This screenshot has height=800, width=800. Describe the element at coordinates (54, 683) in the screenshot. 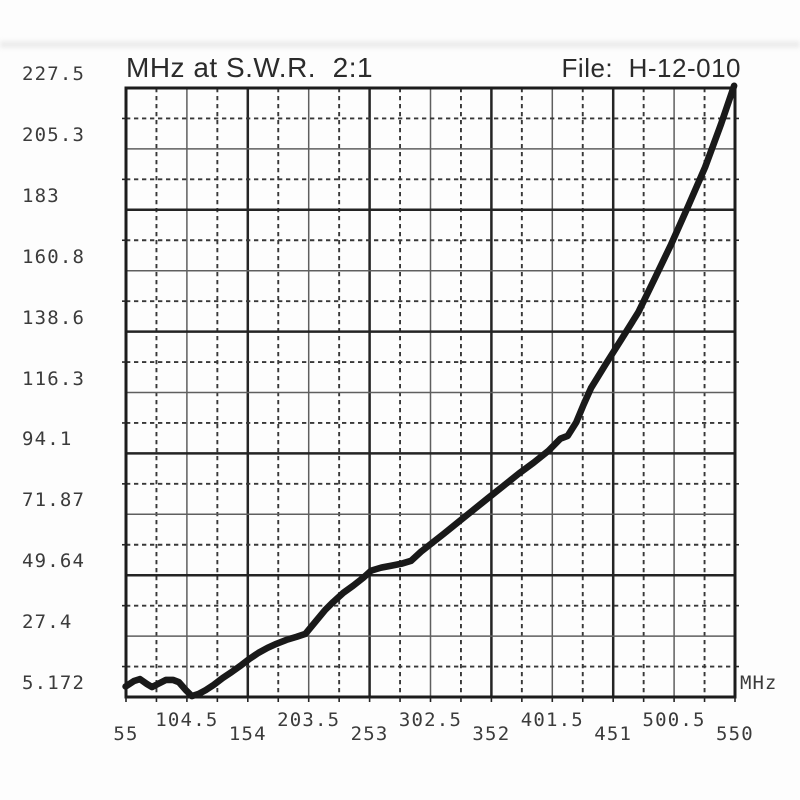

I see `y-tick-label: 5.172` at that location.